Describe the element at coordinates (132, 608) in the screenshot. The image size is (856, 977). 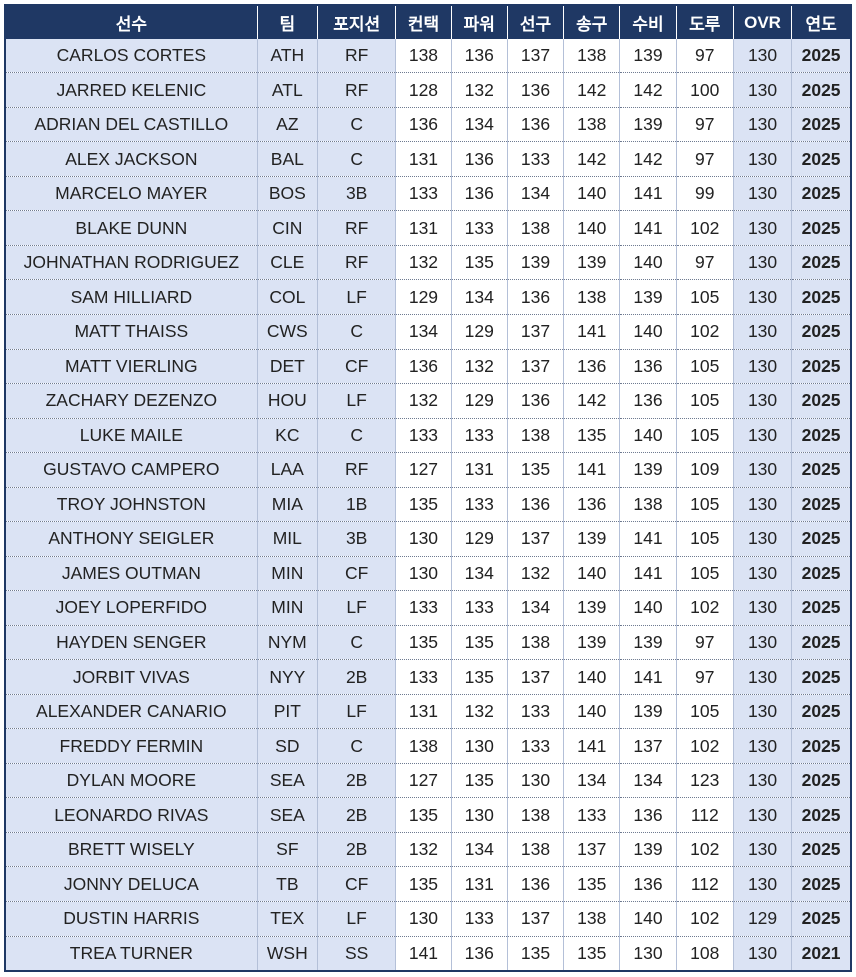
I see `table-cell: JOEY LOPERFIDO` at that location.